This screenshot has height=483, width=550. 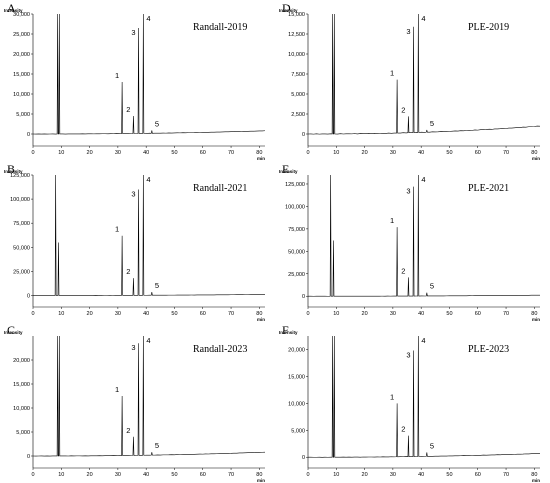 I want to click on y-tick-label: 100,000, so click(x=20, y=200).